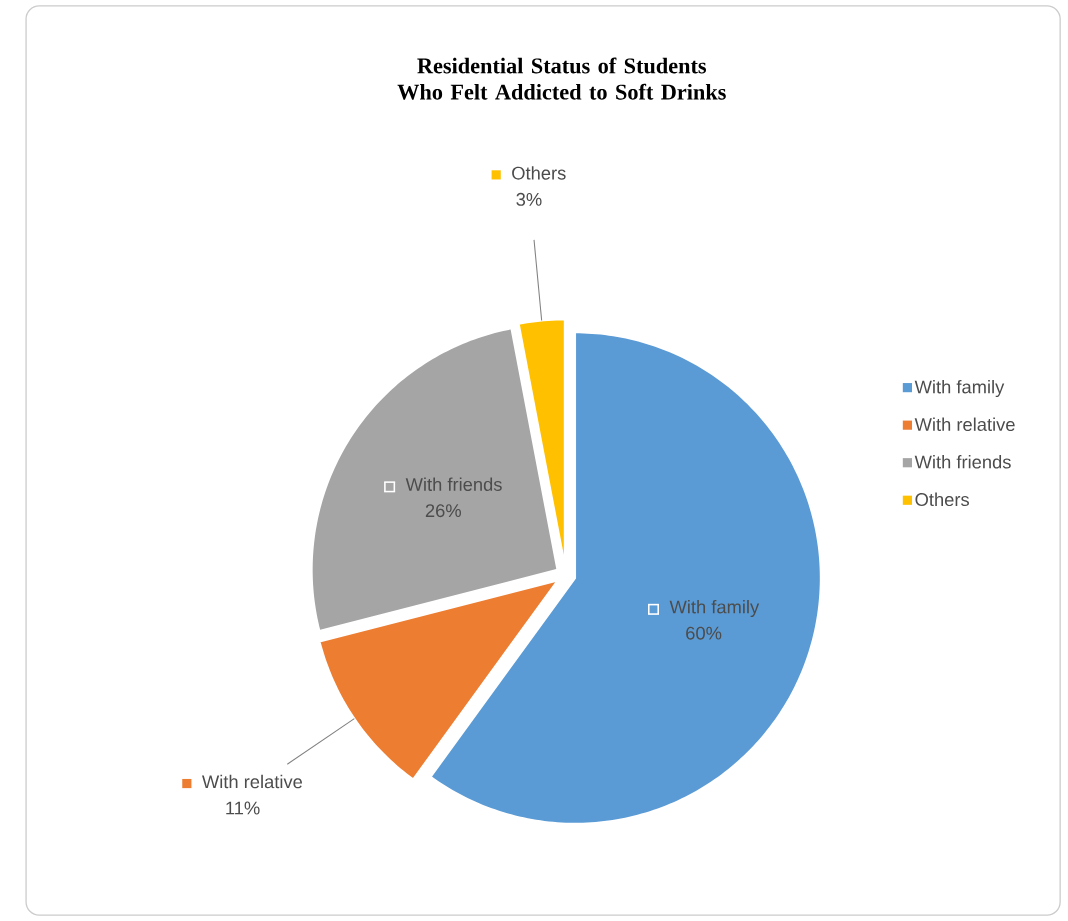 The height and width of the screenshot is (921, 1068). What do you see at coordinates (964, 424) in the screenshot?
I see `category-label: With relative` at bounding box center [964, 424].